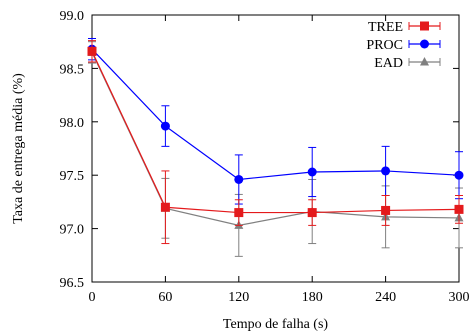 This screenshot has height=335, width=475. What do you see at coordinates (385, 297) in the screenshot?
I see `x-tick-label: 240` at bounding box center [385, 297].